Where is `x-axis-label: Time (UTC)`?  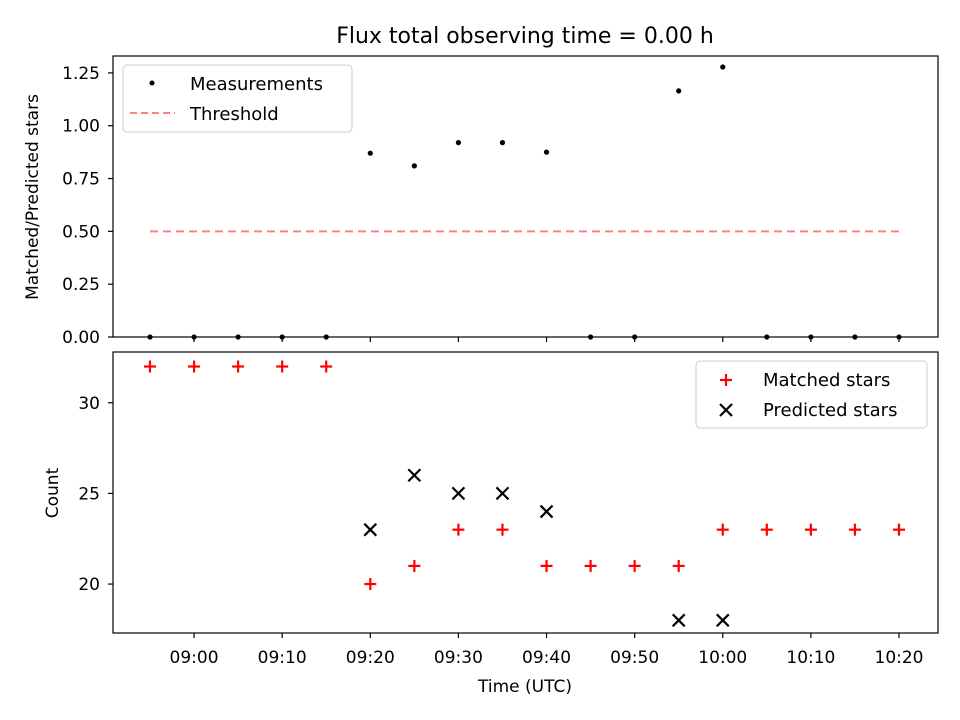 x-axis-label: Time (UTC) is located at coordinates (524, 687).